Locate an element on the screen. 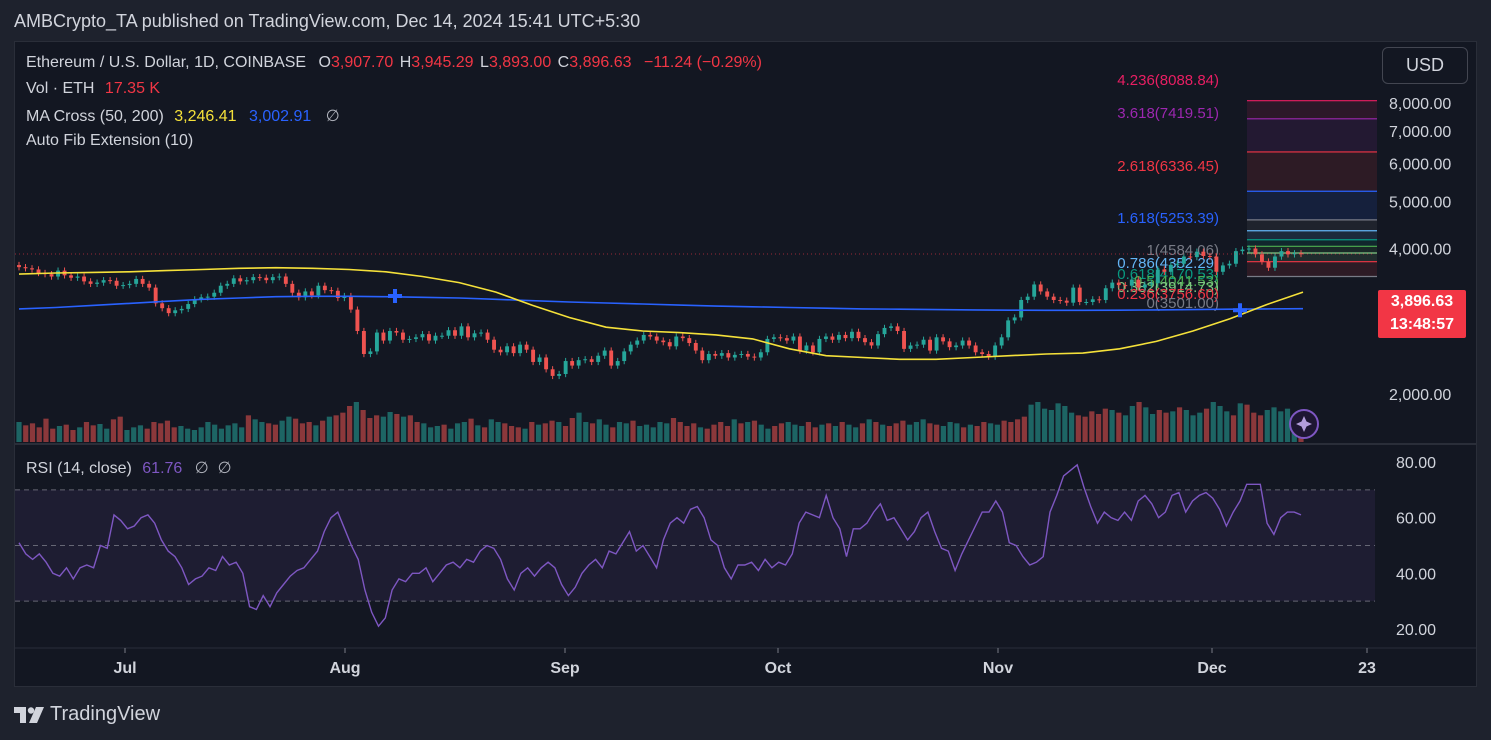 Image resolution: width=1491 pixels, height=740 pixels. fib-zone is located at coordinates (1312, 257).